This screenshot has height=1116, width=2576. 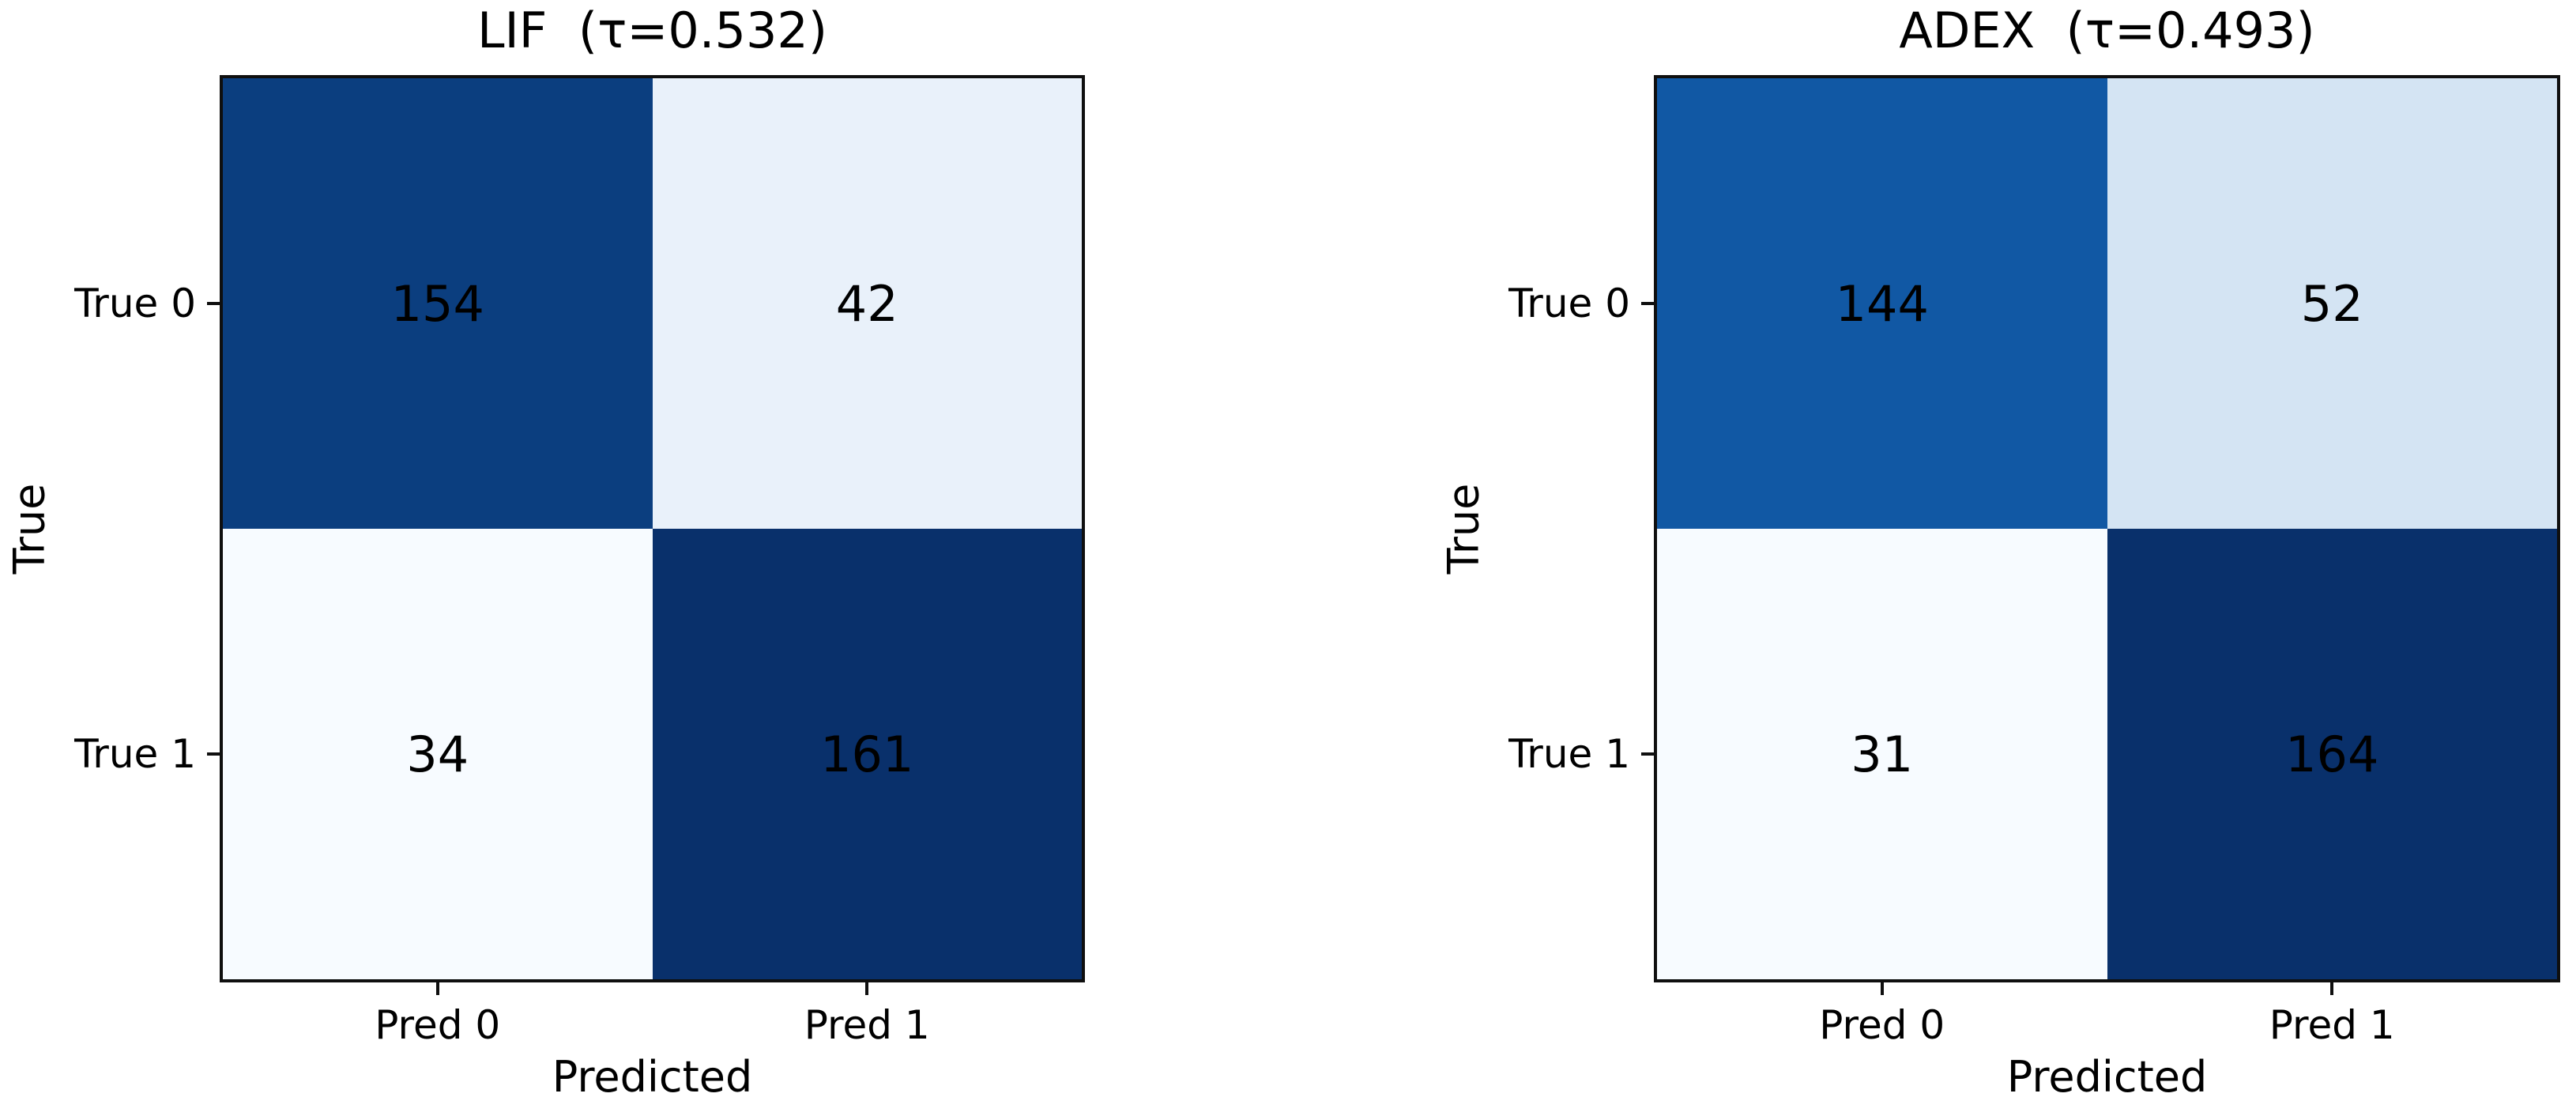 What do you see at coordinates (438, 303) in the screenshot?
I see `cell-true0-pred0: 154` at bounding box center [438, 303].